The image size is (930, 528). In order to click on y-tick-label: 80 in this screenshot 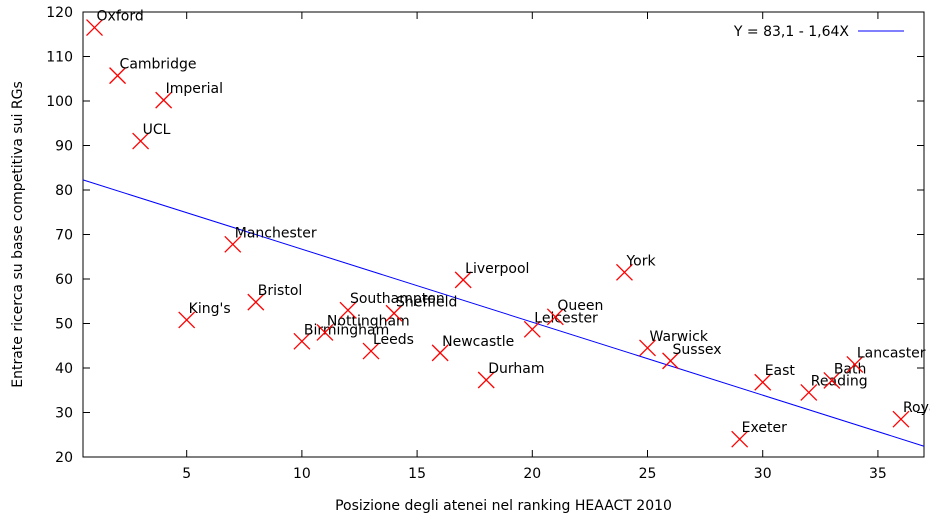, I will do `click(64, 191)`.